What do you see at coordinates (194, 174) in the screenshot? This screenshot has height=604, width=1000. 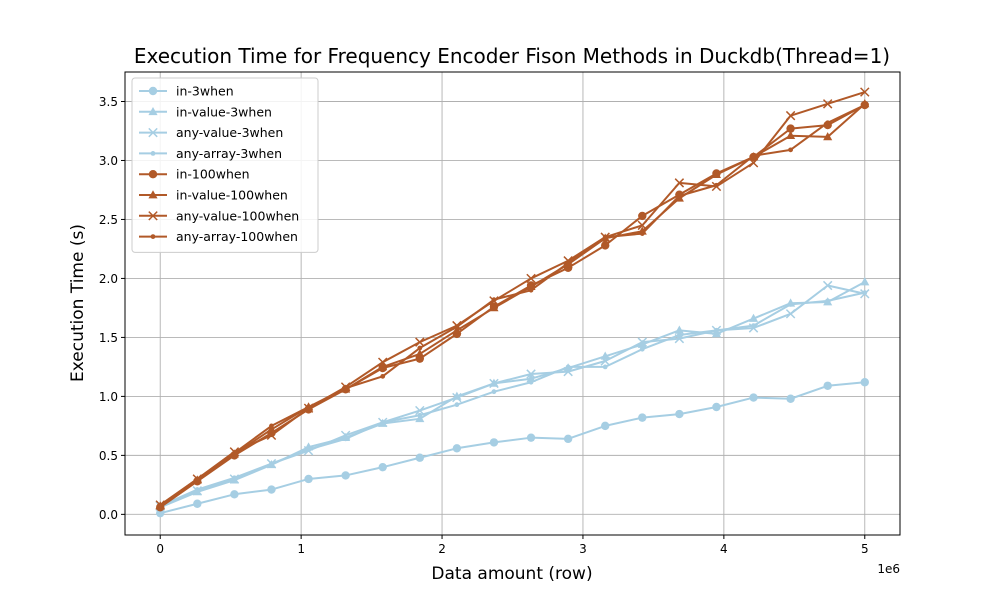 I see `legend-item: in-100when` at bounding box center [194, 174].